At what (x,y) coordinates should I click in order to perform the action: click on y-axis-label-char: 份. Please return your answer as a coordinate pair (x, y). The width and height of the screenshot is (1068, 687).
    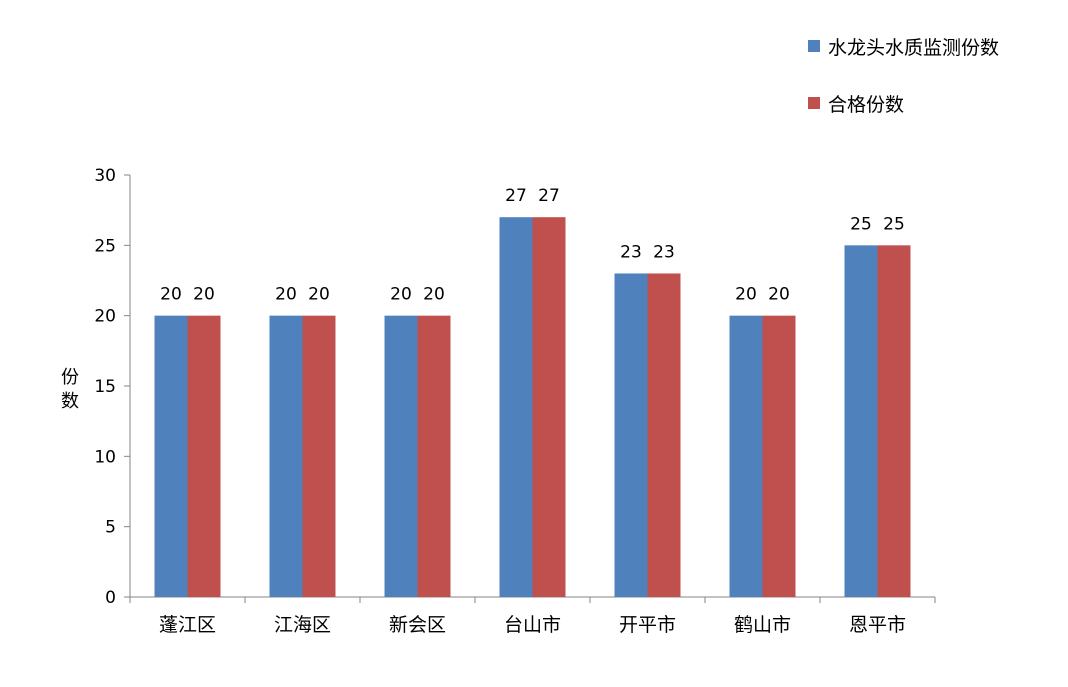
    Looking at the image, I should click on (70, 377).